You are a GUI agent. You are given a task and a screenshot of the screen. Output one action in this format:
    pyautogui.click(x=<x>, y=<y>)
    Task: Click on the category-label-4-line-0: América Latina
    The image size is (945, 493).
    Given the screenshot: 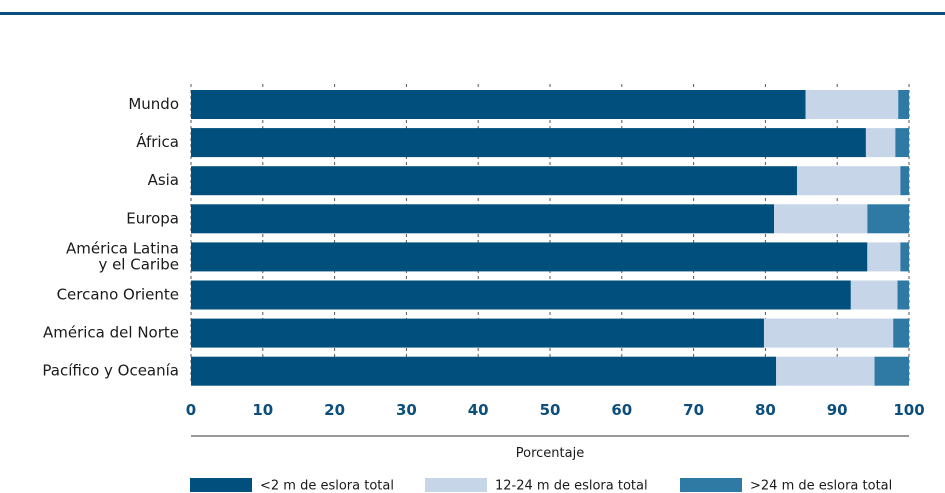 What is the action you would take?
    pyautogui.click(x=122, y=248)
    